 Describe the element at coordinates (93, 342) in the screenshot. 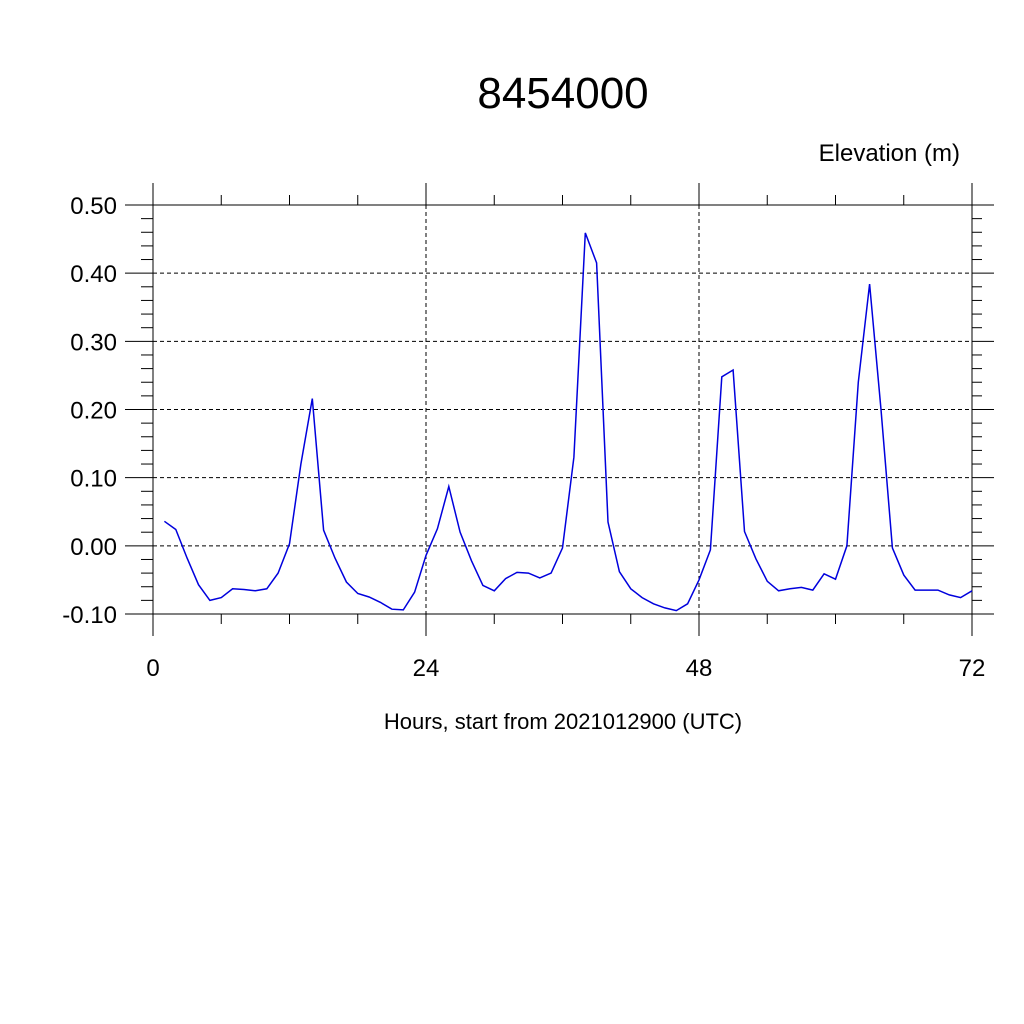

I see `y-tick-label: 0.30` at that location.